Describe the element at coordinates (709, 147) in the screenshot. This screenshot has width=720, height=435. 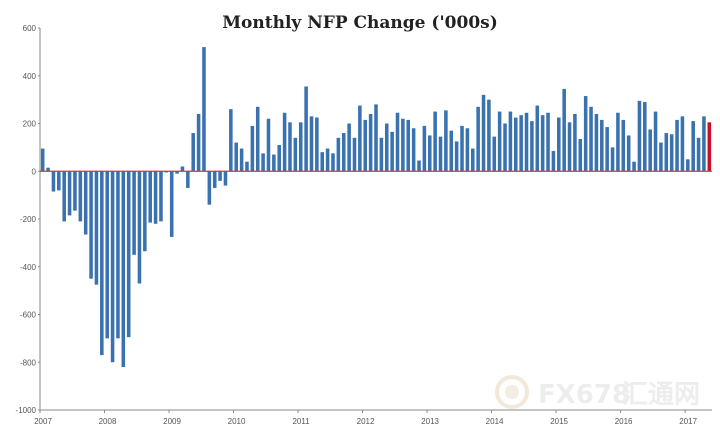
I see `bar-latest` at that location.